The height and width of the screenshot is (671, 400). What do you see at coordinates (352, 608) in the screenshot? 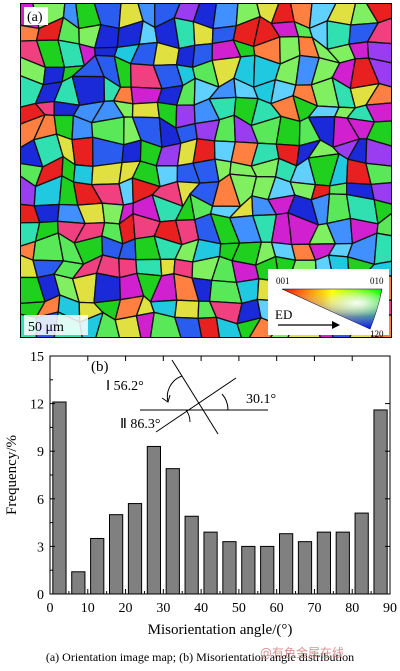
I see `x-tick-label: 80` at bounding box center [352, 608].